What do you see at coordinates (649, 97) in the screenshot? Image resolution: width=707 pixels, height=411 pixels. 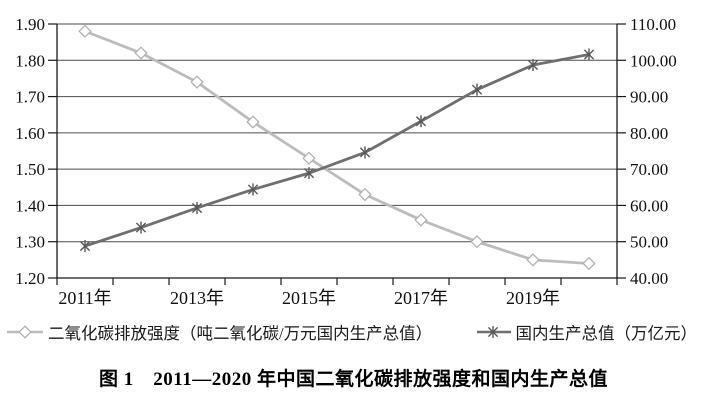 I see `right-axis-tick-label: 90.00` at bounding box center [649, 97].